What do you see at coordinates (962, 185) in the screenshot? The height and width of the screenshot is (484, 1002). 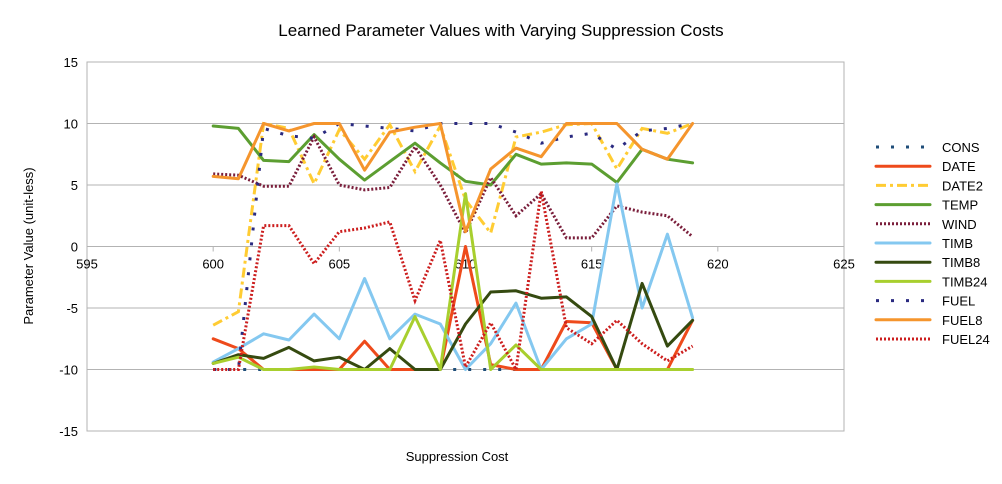 I see `legend-label-date2: DATE2` at bounding box center [962, 185].